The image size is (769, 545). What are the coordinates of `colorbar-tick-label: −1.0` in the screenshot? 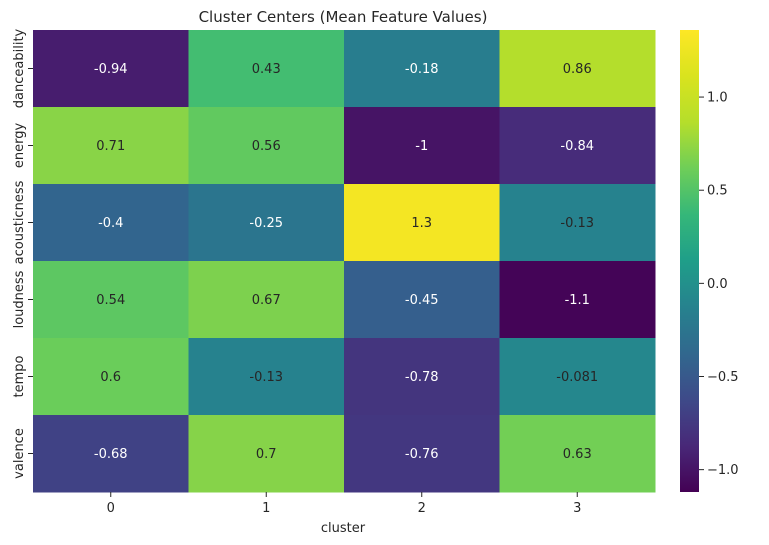 It's located at (723, 470).